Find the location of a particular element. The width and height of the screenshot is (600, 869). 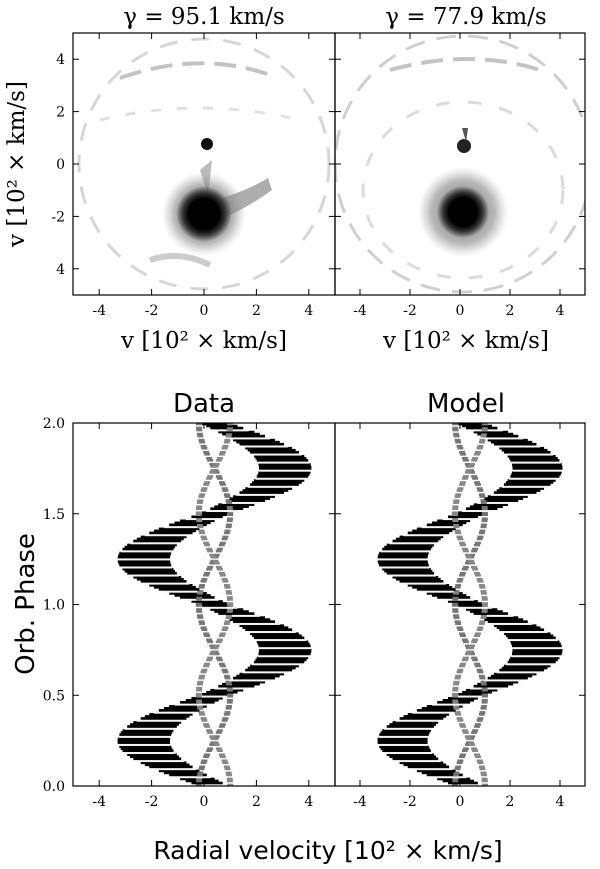

x-tick-label: 2 is located at coordinates (510, 311).